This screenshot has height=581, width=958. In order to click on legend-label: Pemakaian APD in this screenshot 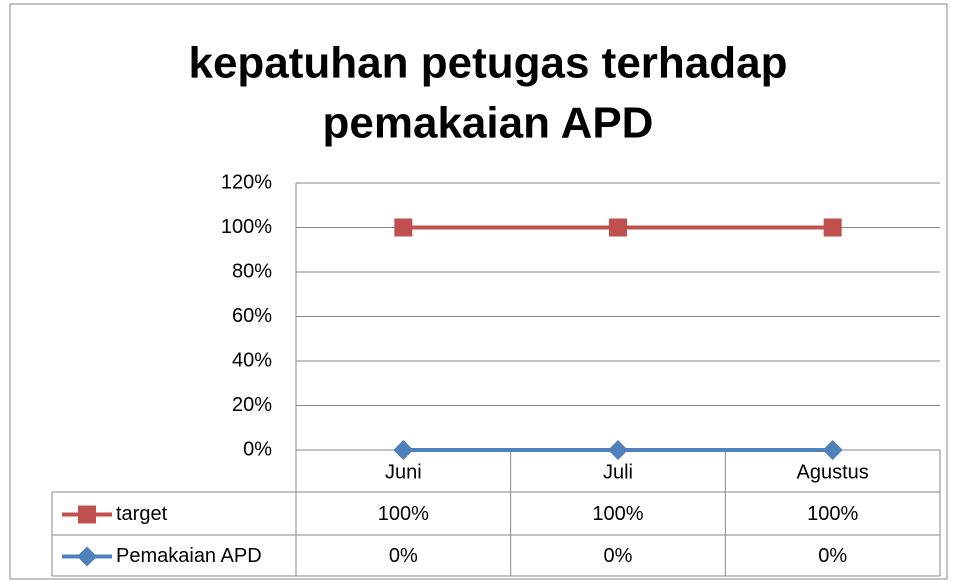, I will do `click(189, 556)`.